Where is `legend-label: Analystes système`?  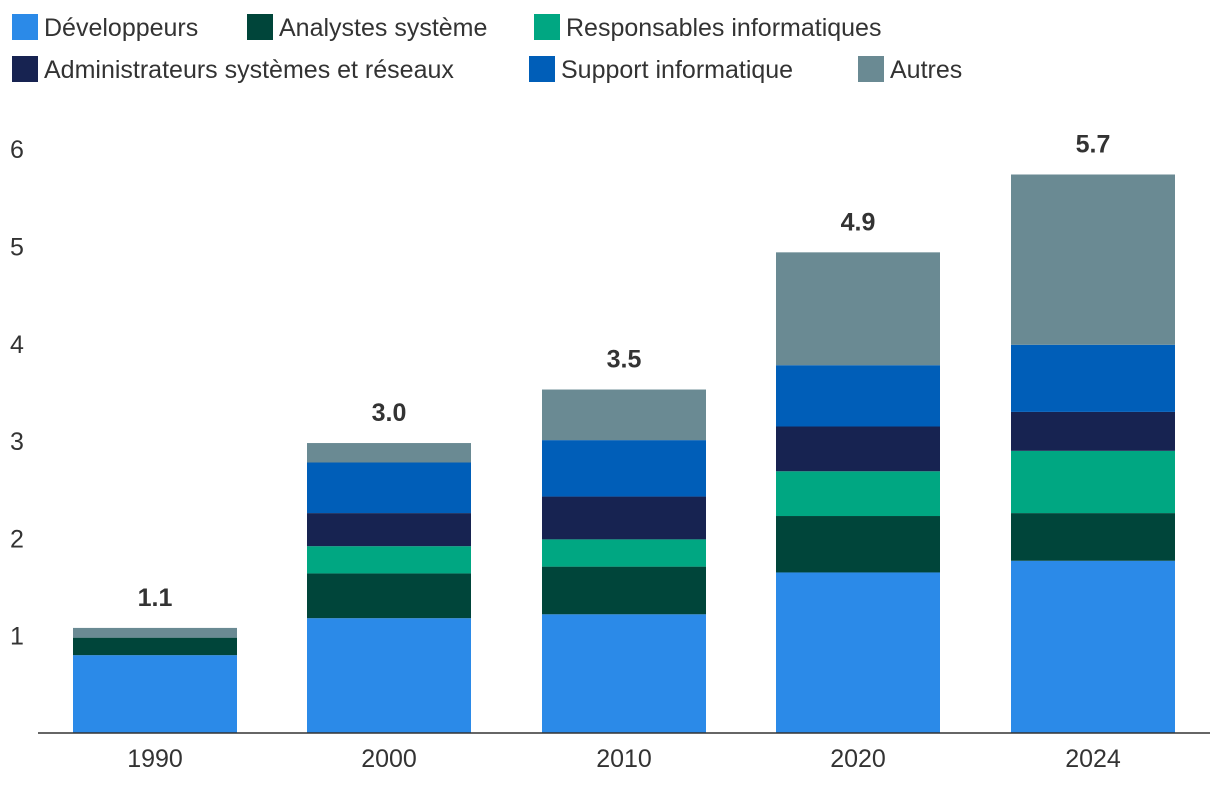
legend-label: Analystes système is located at coordinates (383, 28).